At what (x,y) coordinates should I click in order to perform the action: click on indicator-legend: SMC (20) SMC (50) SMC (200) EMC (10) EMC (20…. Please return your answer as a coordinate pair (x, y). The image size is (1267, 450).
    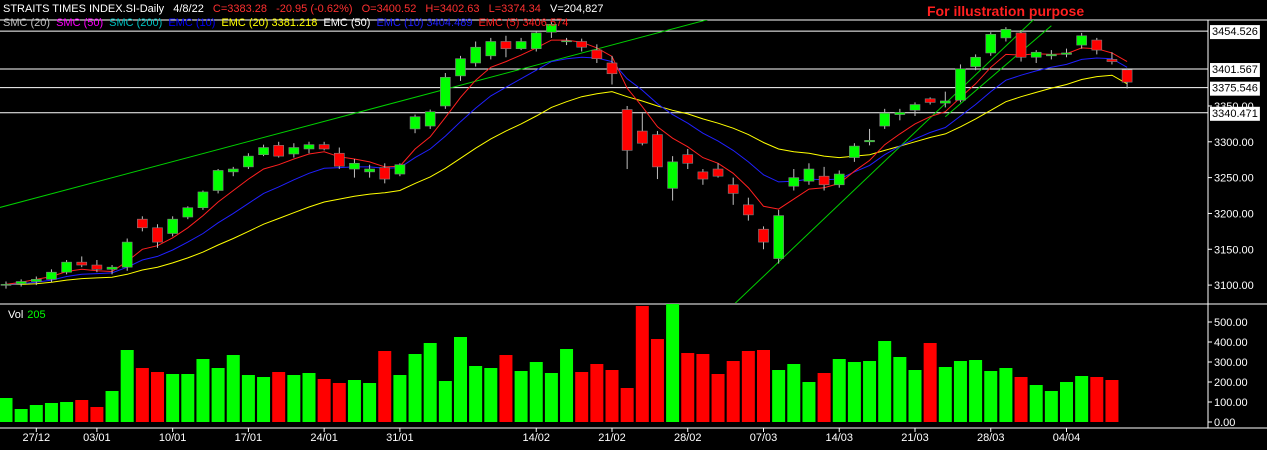
    Looking at the image, I should click on (288, 23).